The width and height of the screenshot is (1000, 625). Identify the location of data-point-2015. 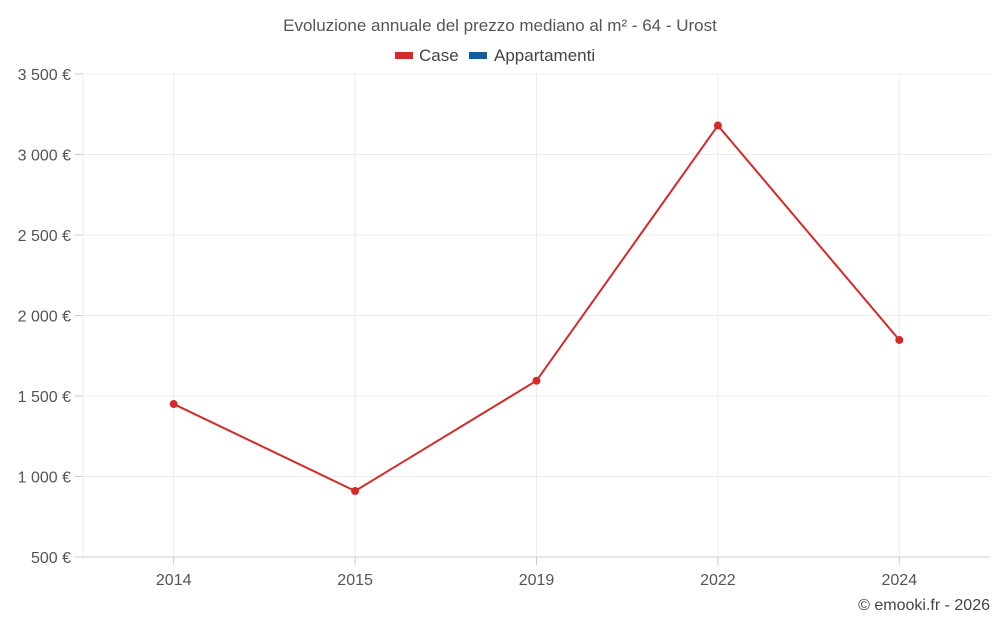
(355, 490).